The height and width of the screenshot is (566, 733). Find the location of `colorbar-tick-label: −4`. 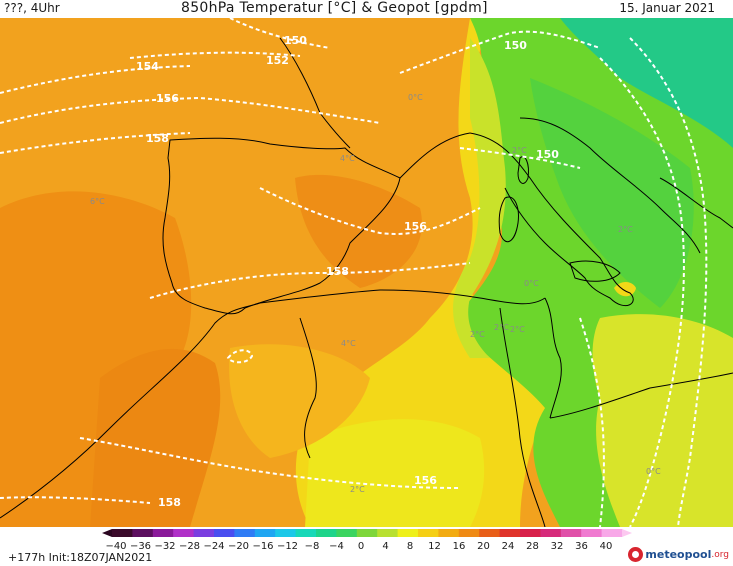

colorbar-tick-label: −4 is located at coordinates (336, 546).